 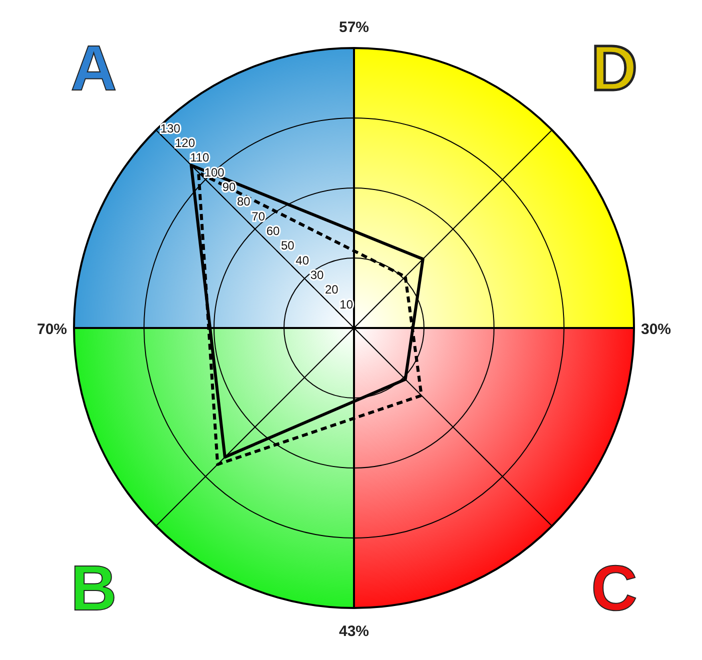 I want to click on y-tick-label: 110, so click(x=200, y=157).